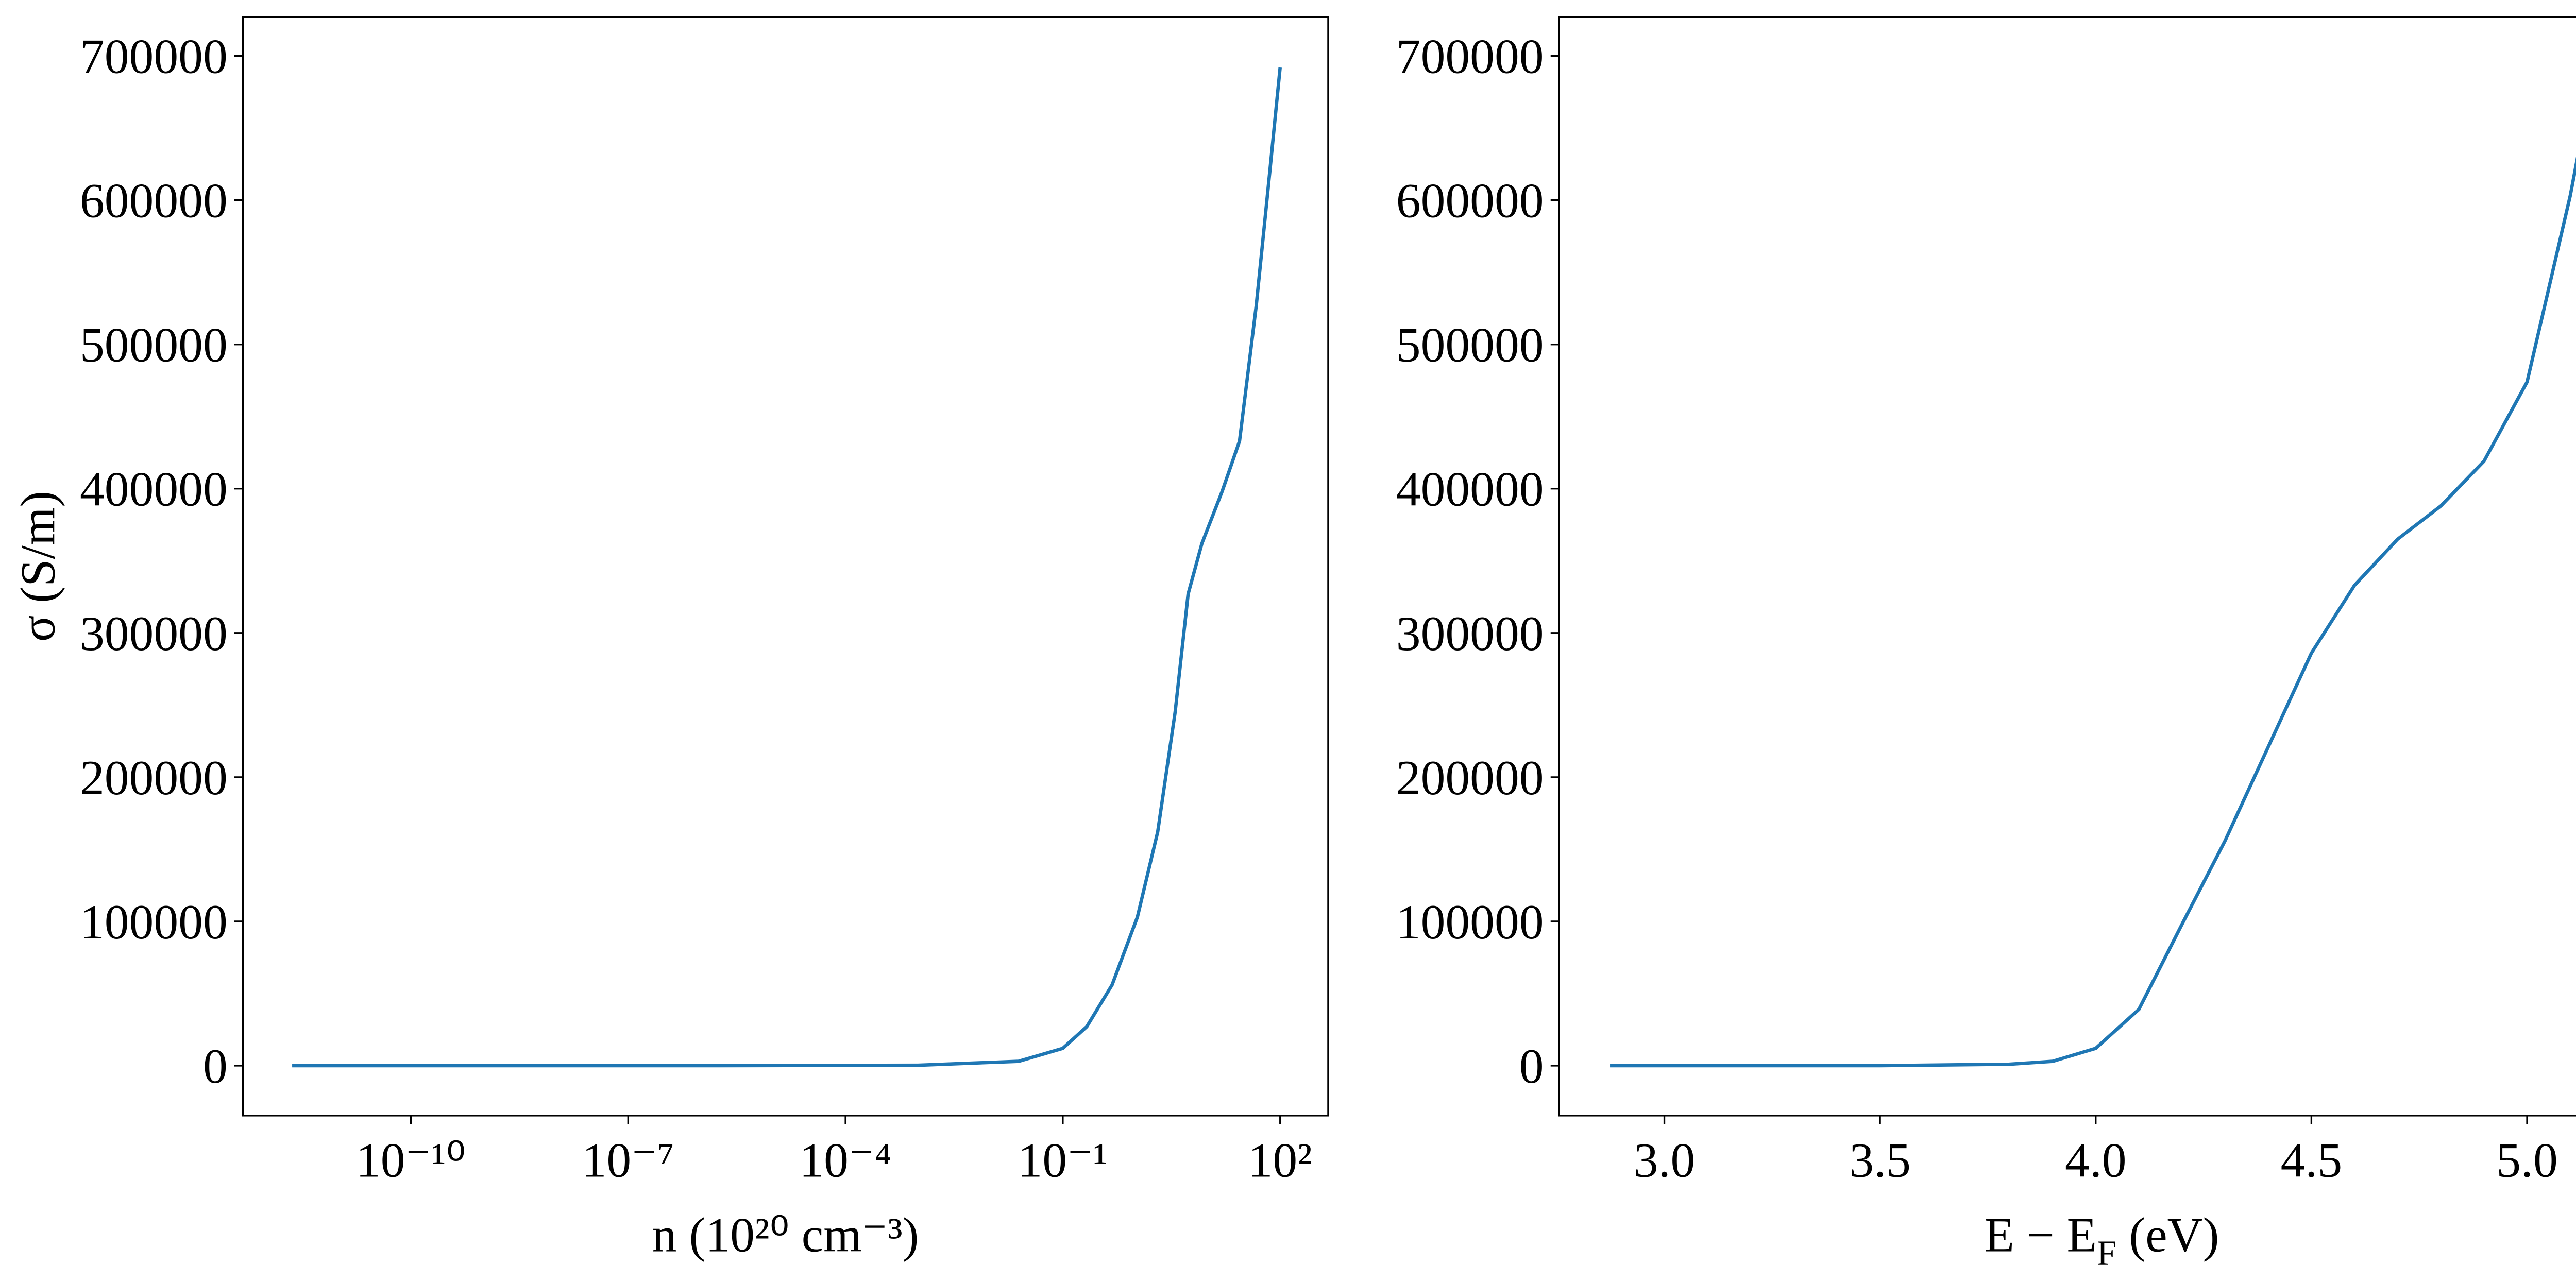 Image resolution: width=2576 pixels, height=1282 pixels. I want to click on x-tick-label: 3.5, so click(1880, 1160).